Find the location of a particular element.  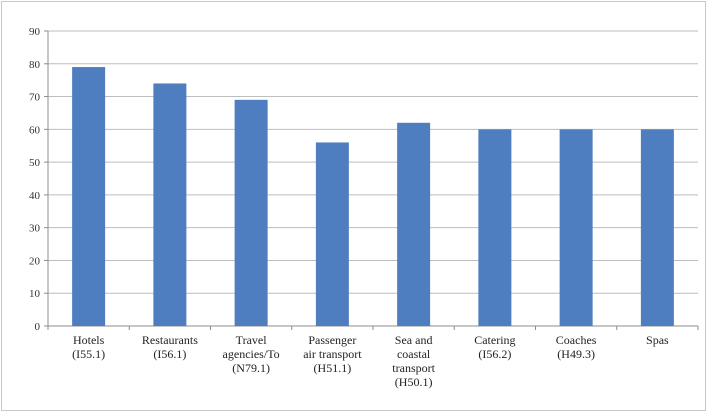

category-label: (I56.1) is located at coordinates (169, 354).